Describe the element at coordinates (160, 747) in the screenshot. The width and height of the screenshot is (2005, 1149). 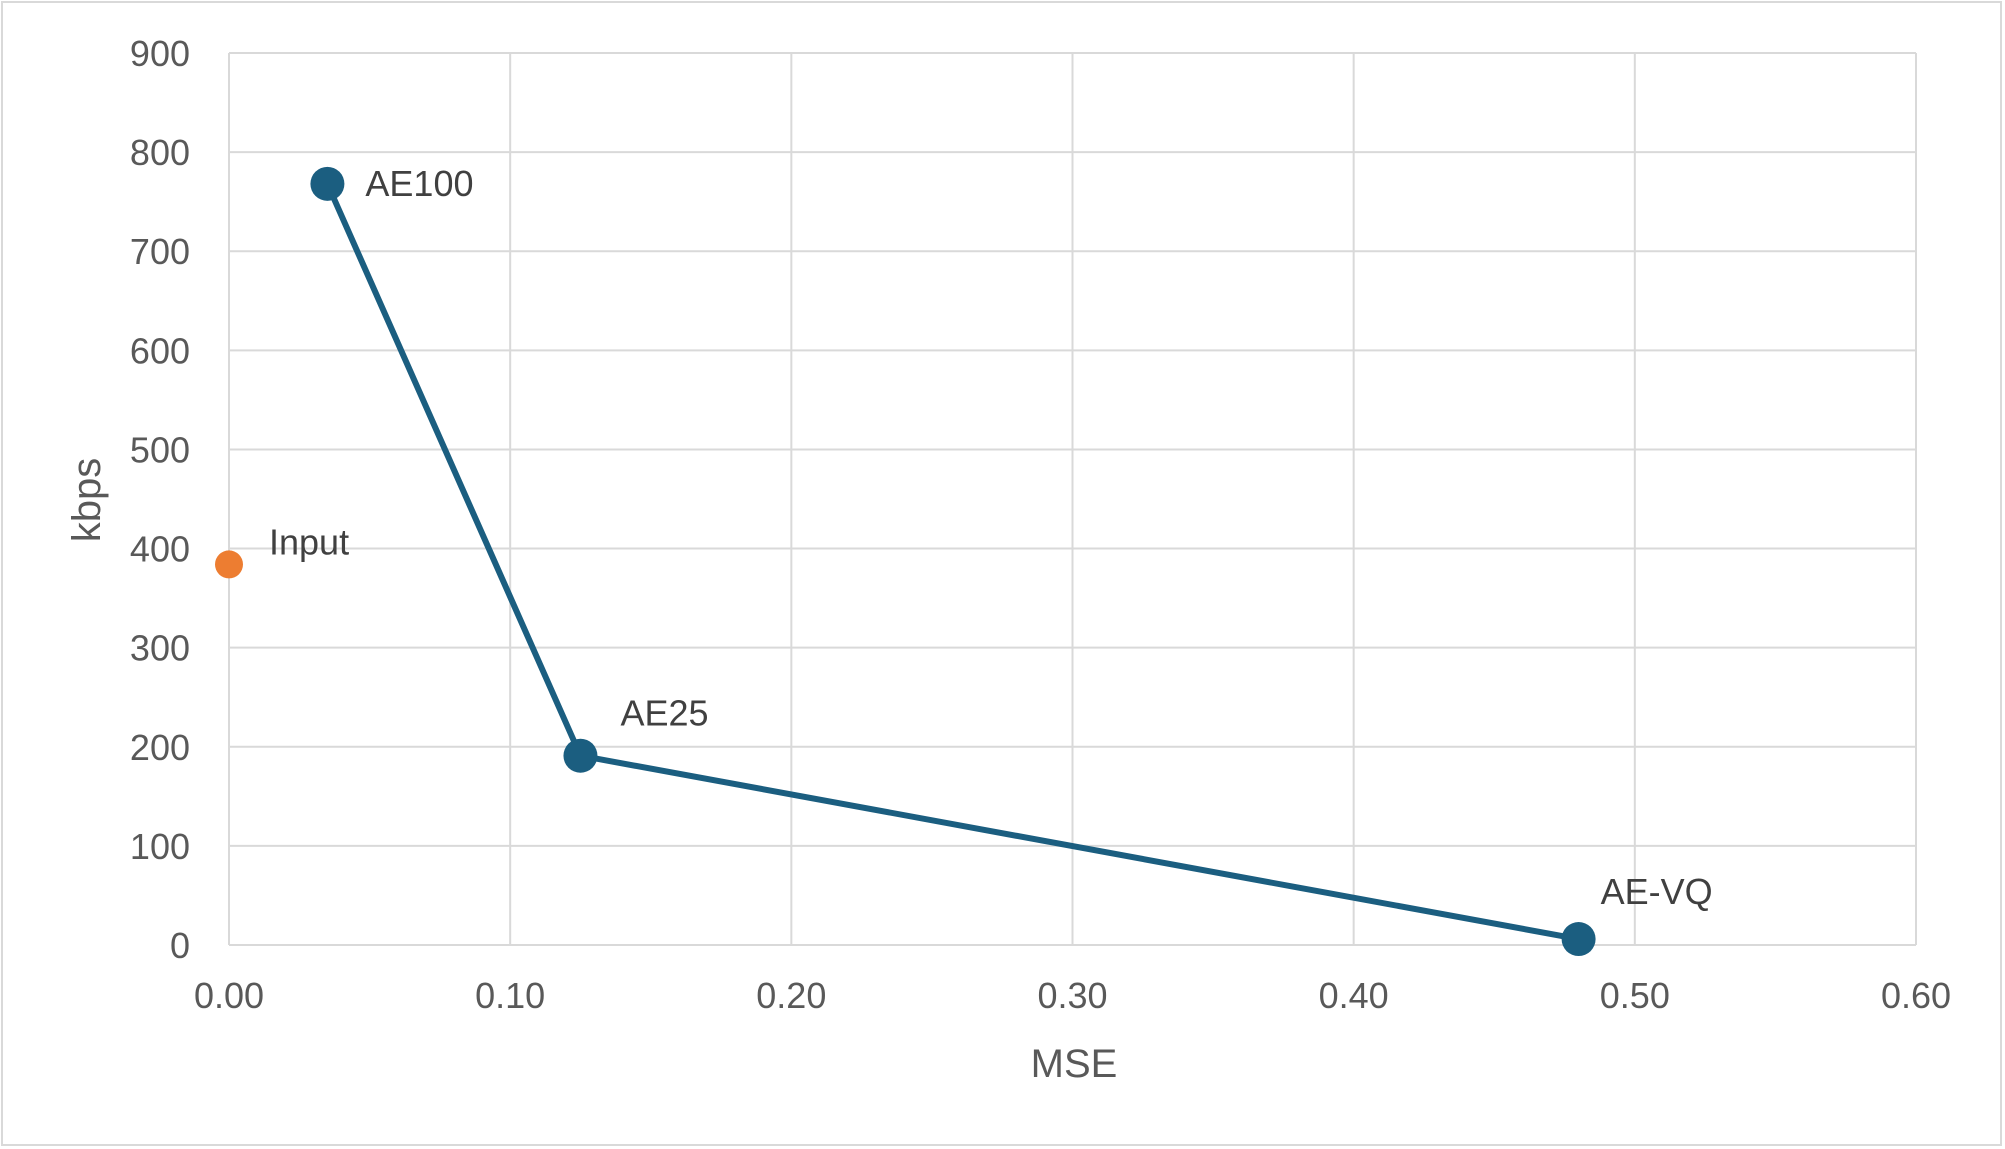
I see `y-tick-label: 200` at that location.